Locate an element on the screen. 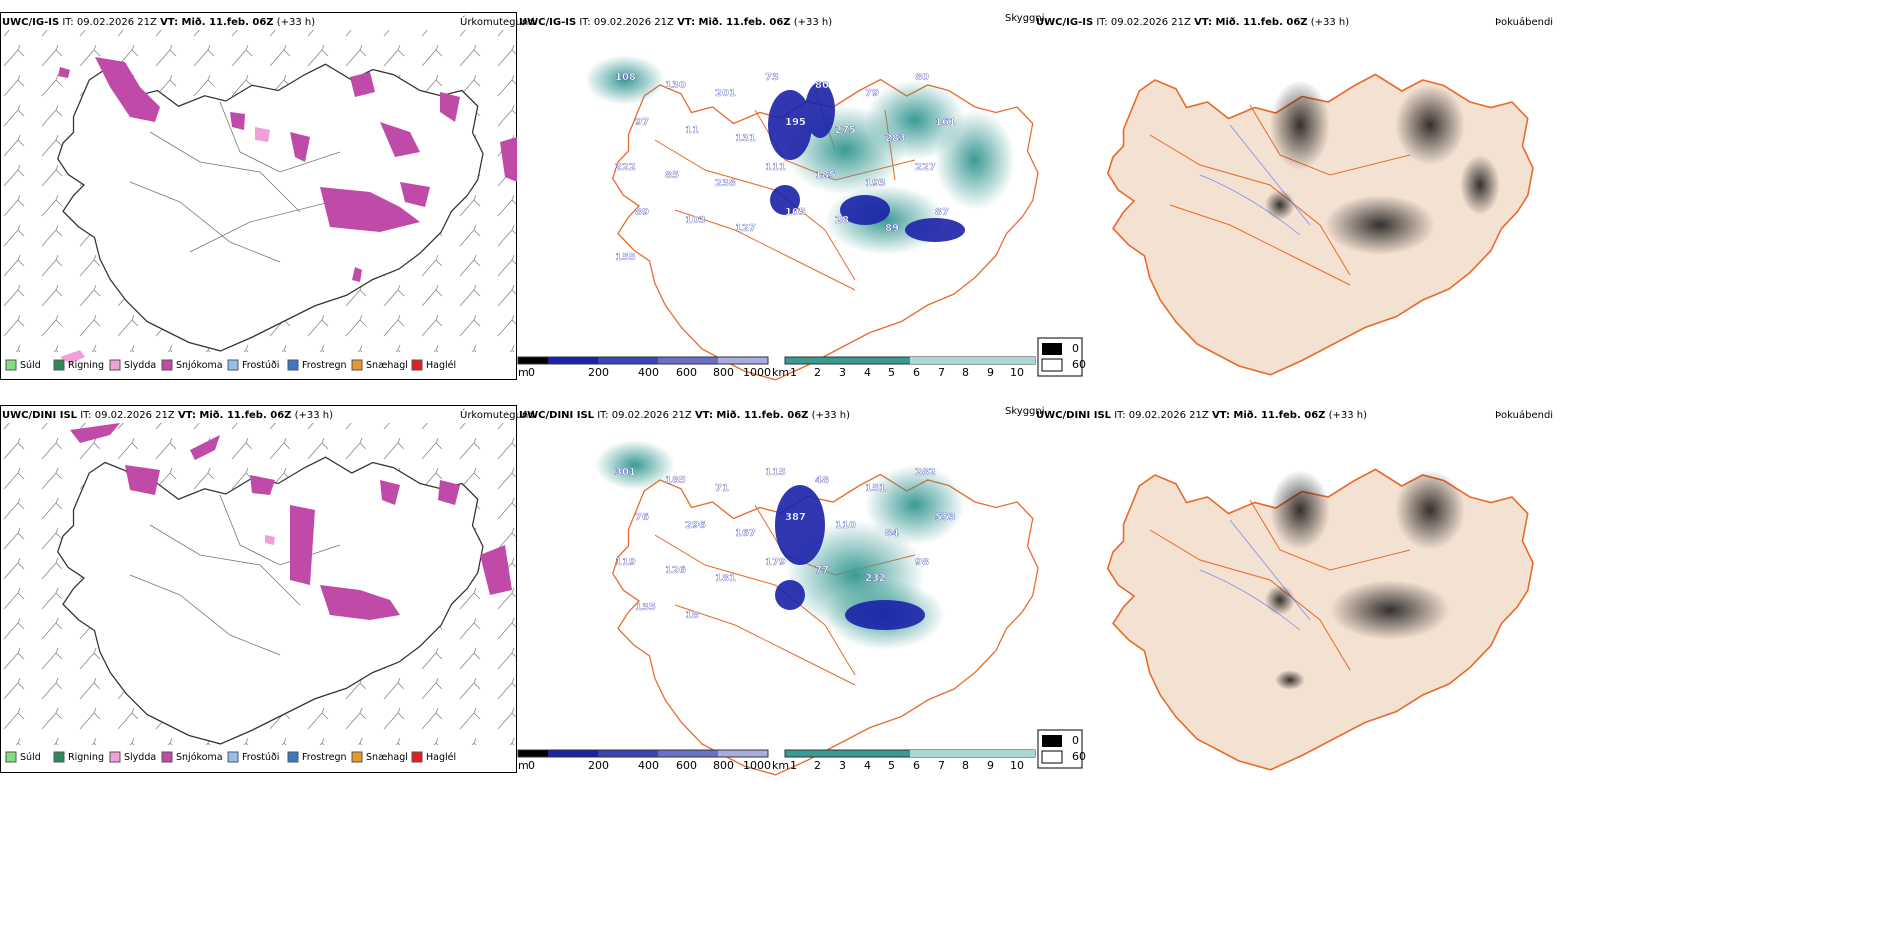  cloud-height-label: 119 is located at coordinates (625, 562).